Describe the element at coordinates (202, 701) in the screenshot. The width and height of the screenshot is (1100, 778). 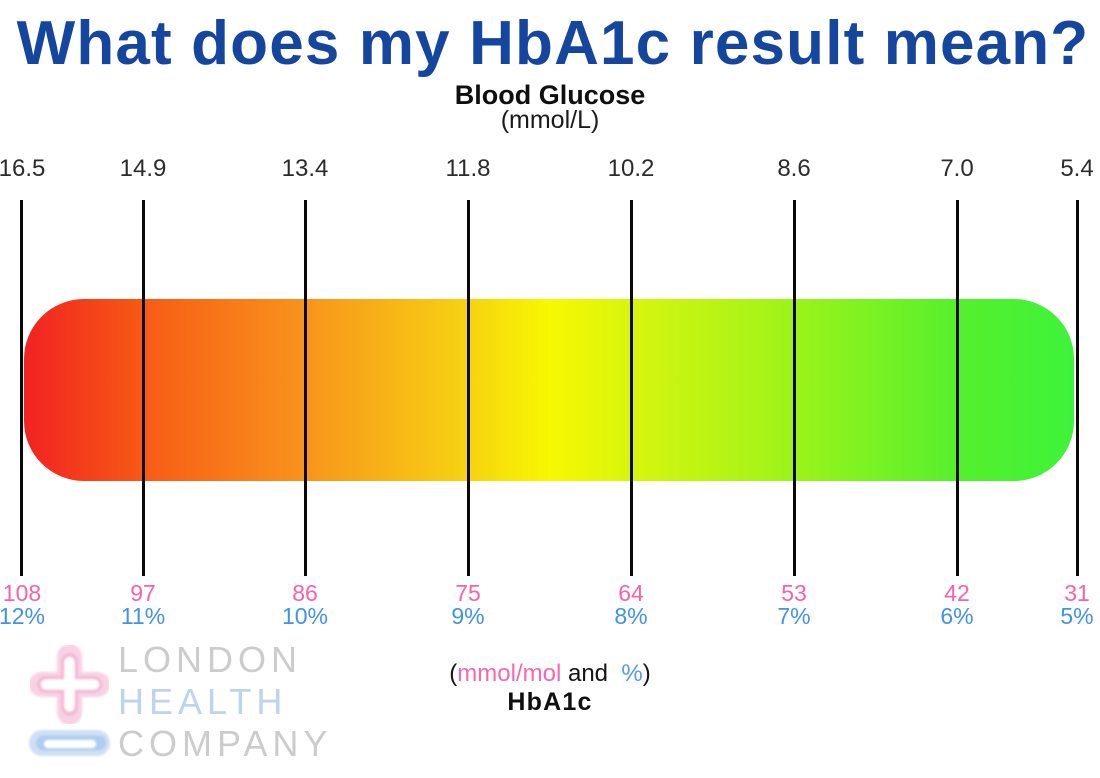
I see `svg-text: HEALTH` at that location.